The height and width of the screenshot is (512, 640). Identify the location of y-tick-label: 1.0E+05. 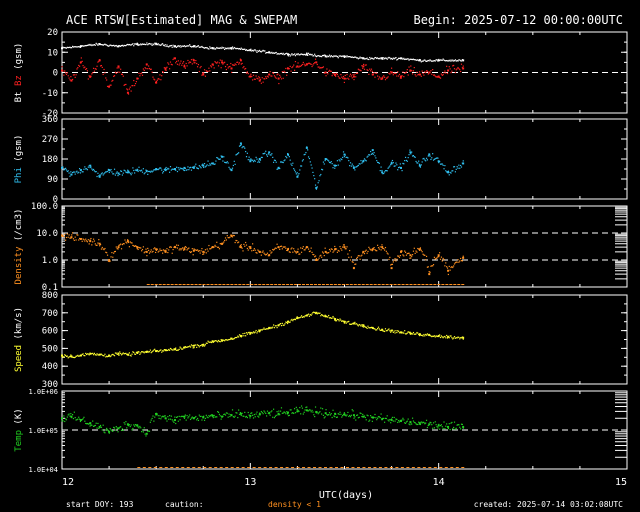
(43, 431).